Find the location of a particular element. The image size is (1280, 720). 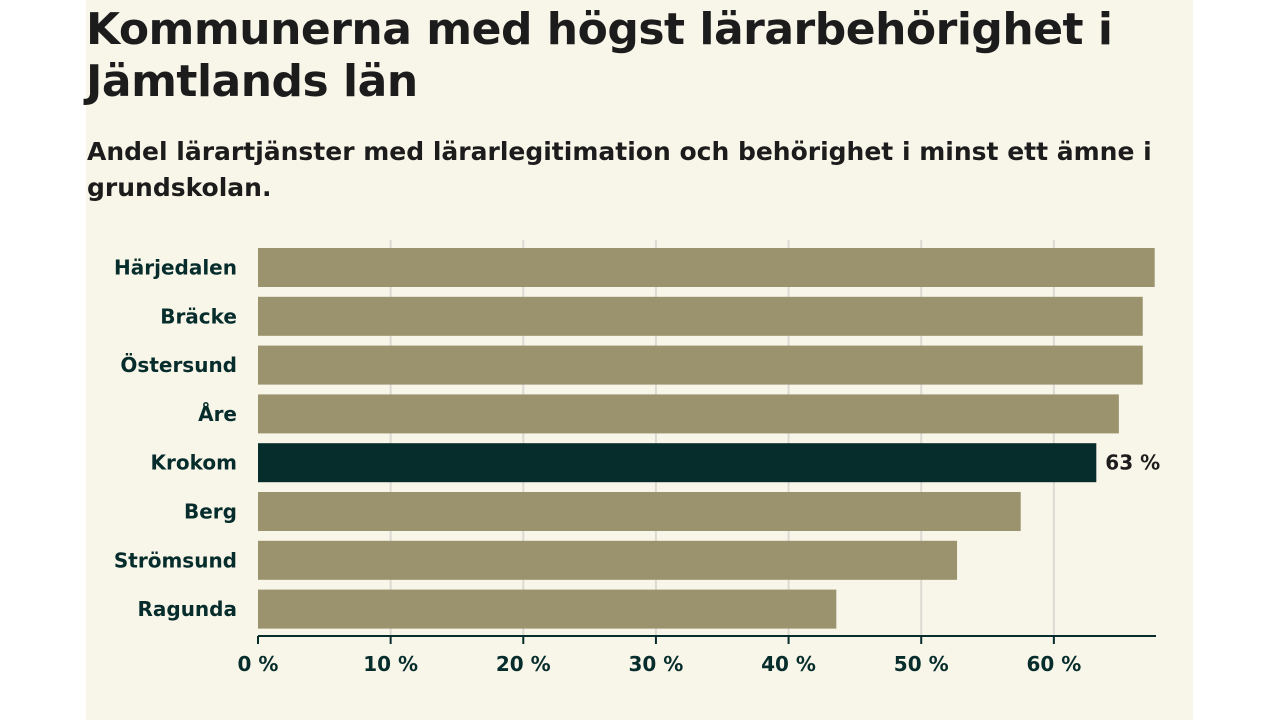

category-label-harjedalen: Härjedalen is located at coordinates (175, 268).